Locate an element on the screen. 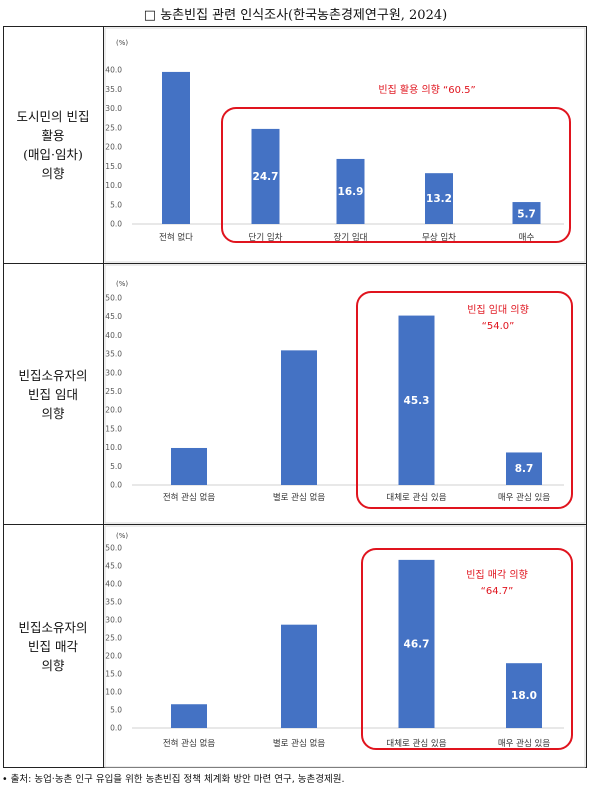 The height and width of the screenshot is (788, 591). column-divider is located at coordinates (103, 397).